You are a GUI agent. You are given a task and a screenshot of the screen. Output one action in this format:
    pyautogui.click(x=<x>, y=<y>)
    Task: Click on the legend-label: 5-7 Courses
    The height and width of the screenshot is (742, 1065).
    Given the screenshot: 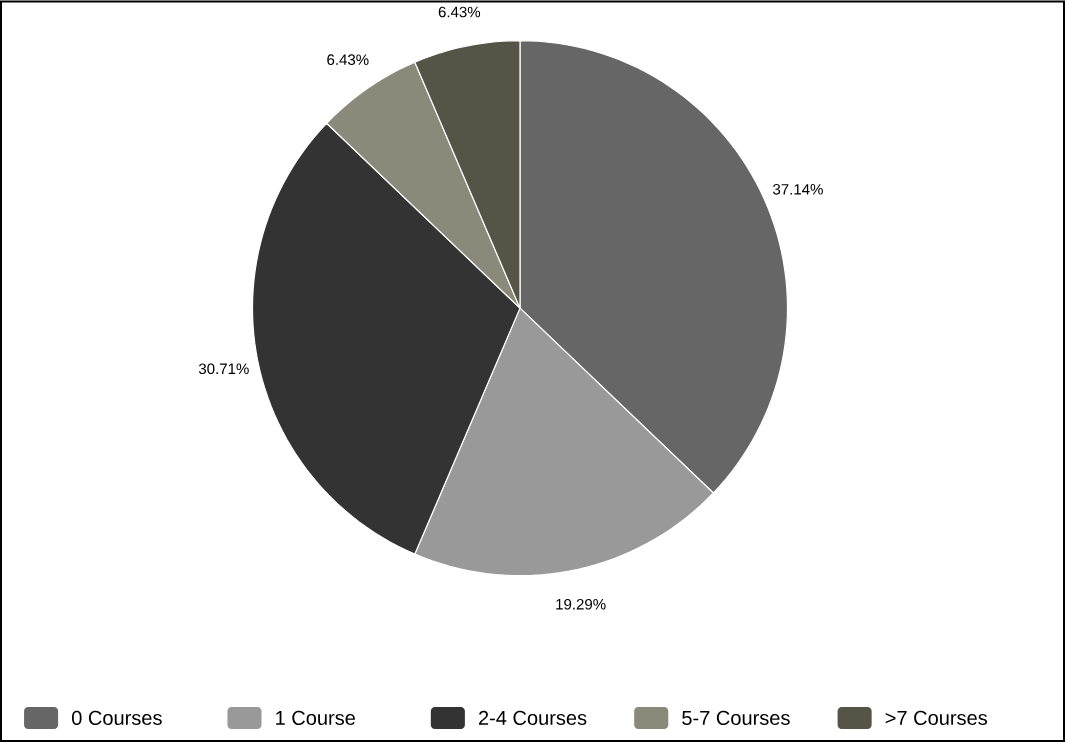 What is the action you would take?
    pyautogui.click(x=736, y=718)
    